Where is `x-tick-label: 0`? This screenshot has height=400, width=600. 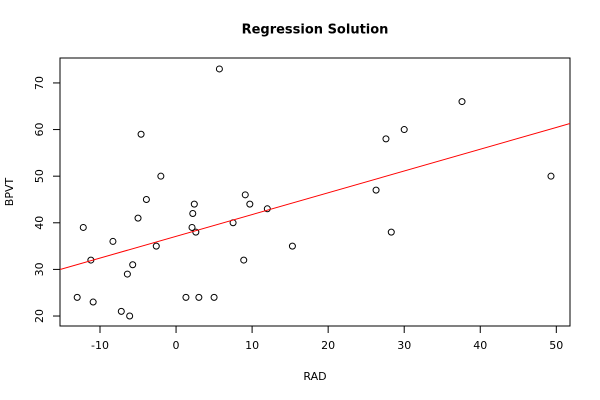
x-tick-label: 0 is located at coordinates (176, 345).